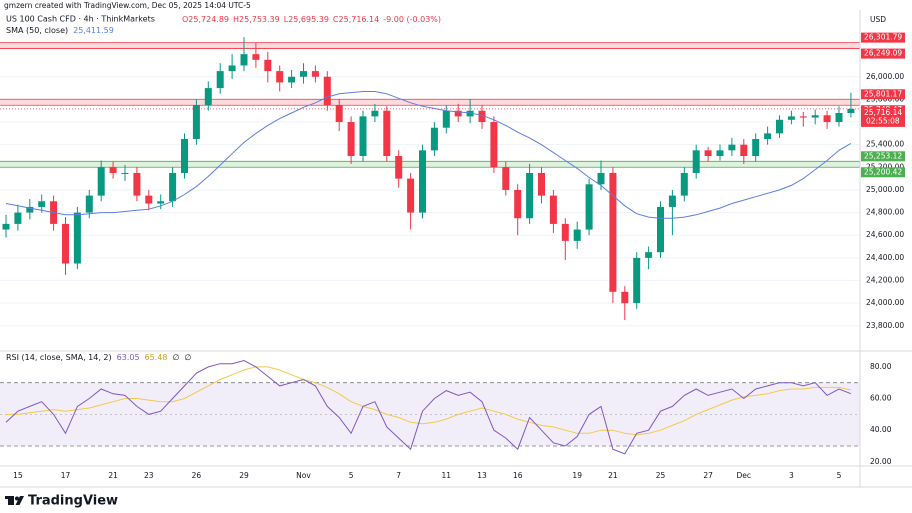 The height and width of the screenshot is (513, 912). I want to click on last-price-bg, so click(883, 117).